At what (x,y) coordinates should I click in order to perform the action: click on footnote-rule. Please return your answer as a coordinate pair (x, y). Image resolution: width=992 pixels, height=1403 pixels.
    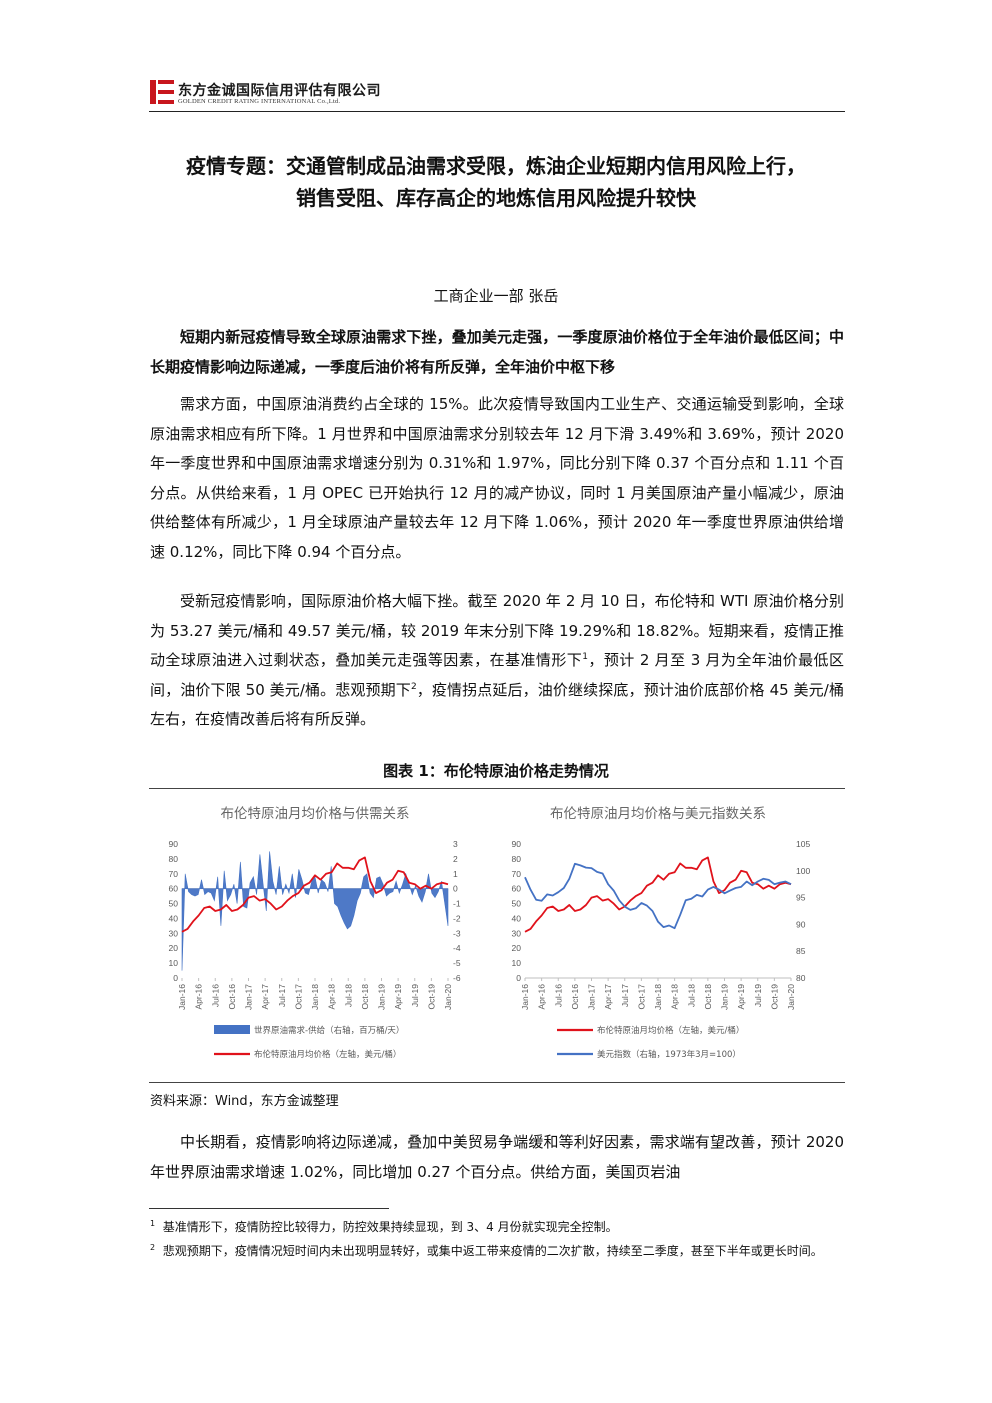
    Looking at the image, I should click on (269, 1208).